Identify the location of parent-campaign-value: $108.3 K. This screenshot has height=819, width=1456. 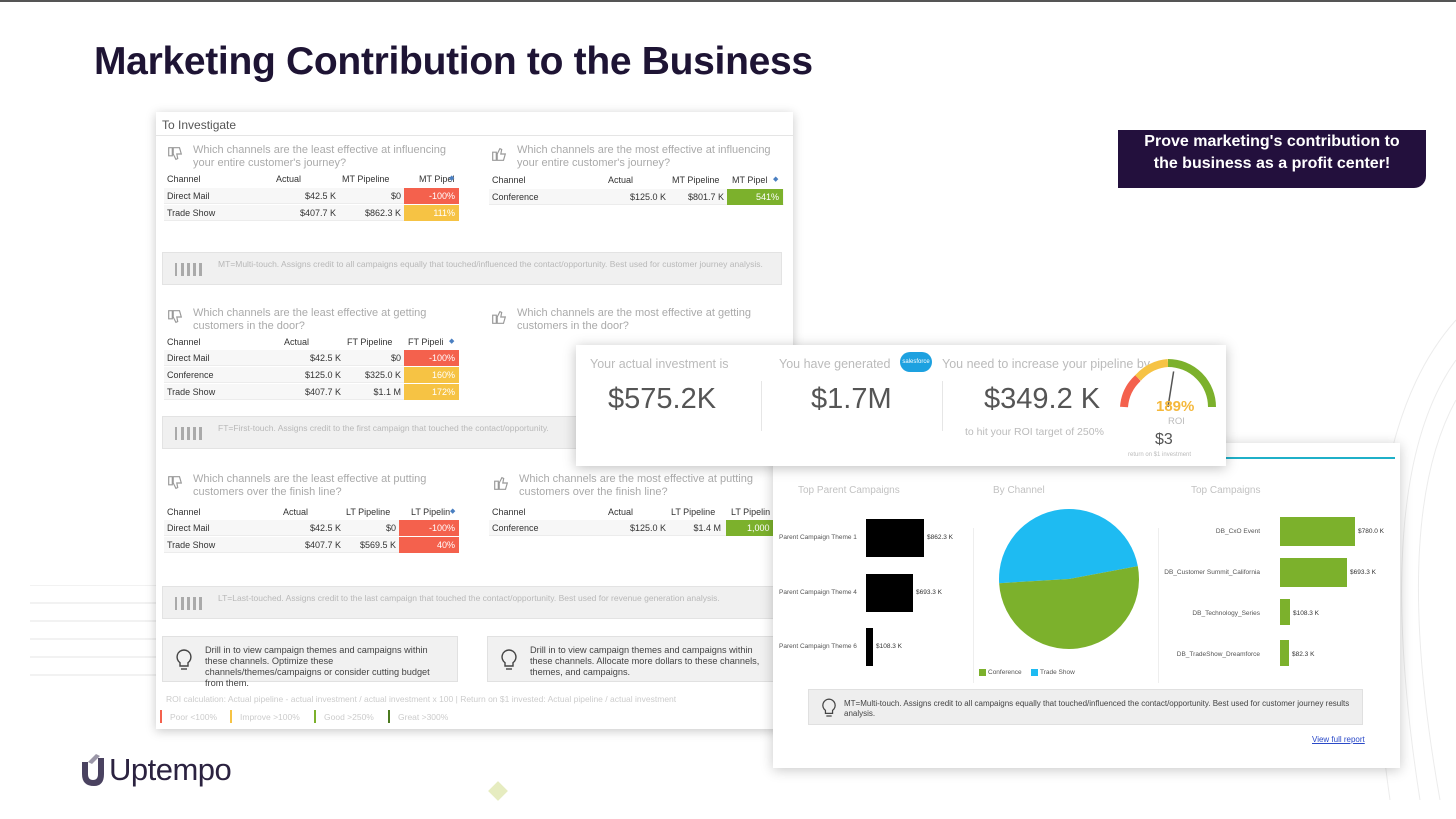
(889, 646).